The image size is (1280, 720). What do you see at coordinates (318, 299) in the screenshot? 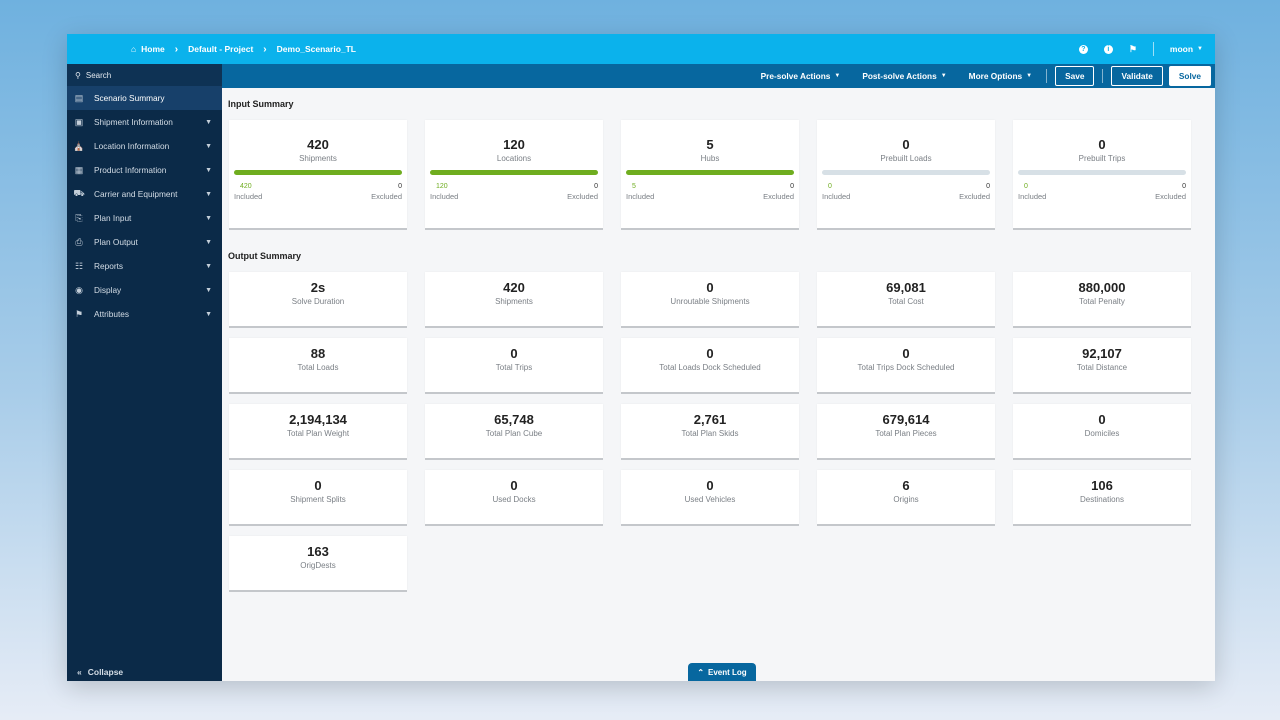
I see `output-summary-card: 2s Solve Duration` at bounding box center [318, 299].